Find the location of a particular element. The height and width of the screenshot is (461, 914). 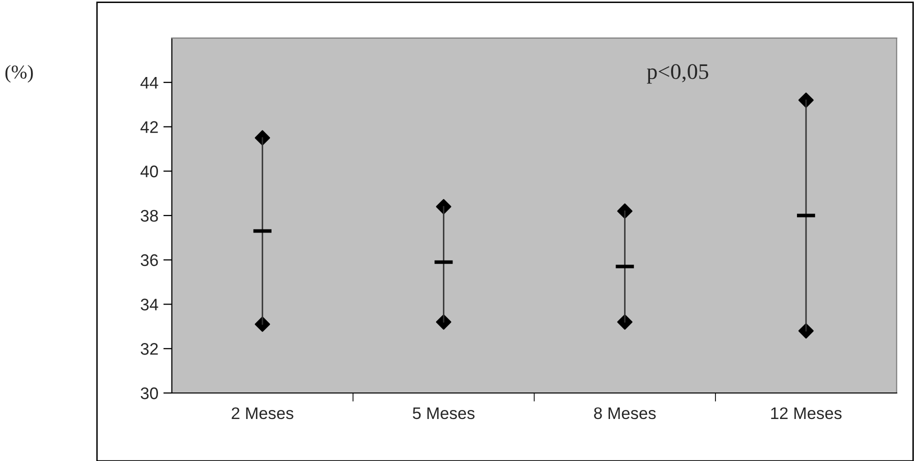

x-tick-label: 2 Meses is located at coordinates (263, 413).